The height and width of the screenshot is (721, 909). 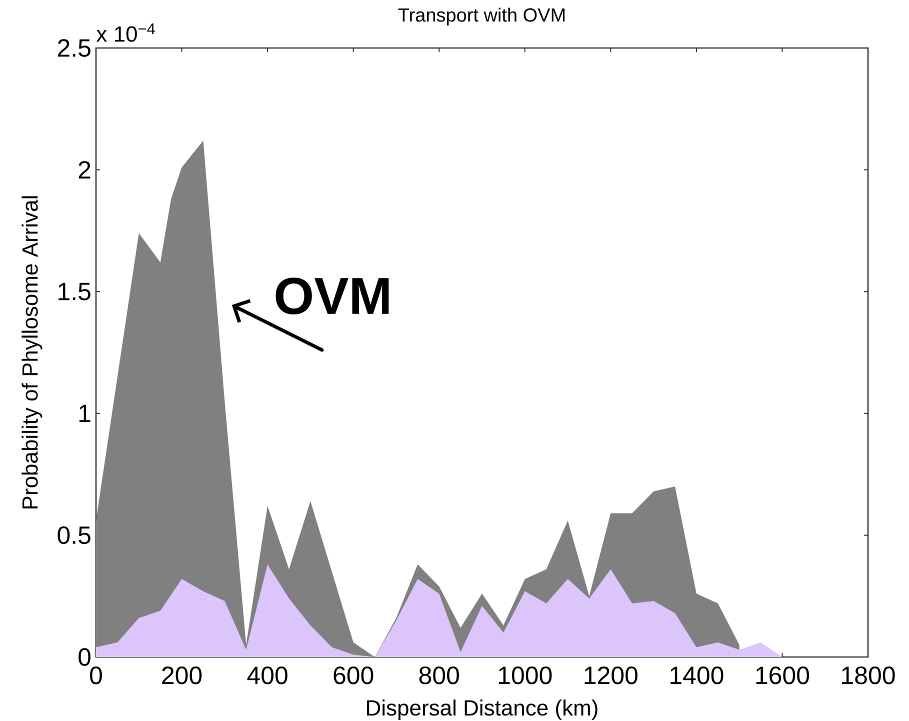 I want to click on x-tick-label: 800, so click(x=439, y=675).